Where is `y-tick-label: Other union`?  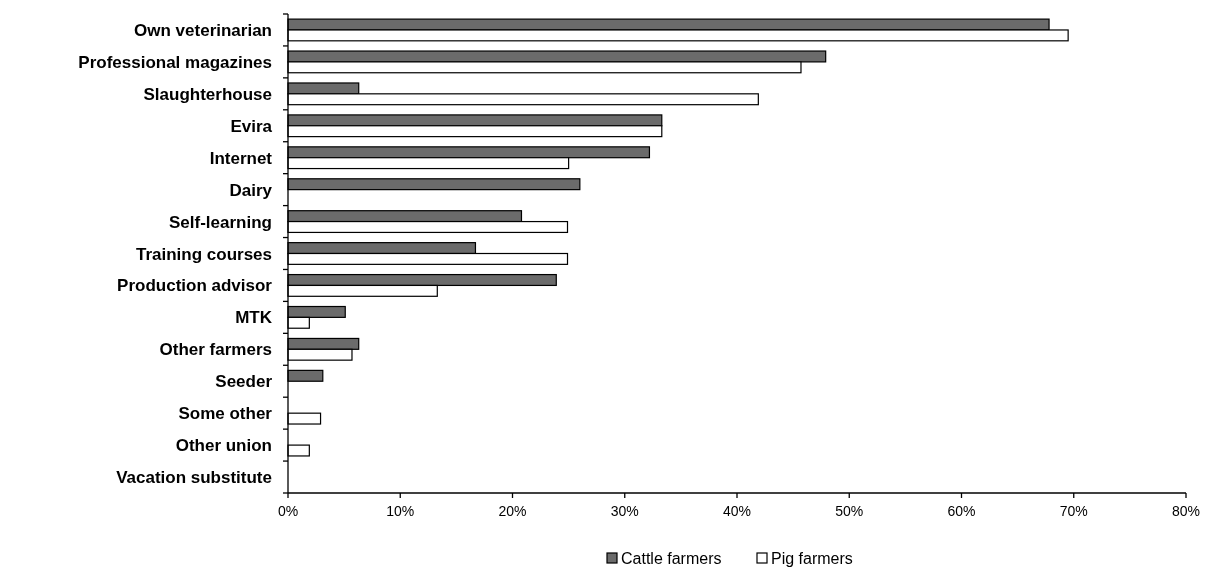
y-tick-label: Other union is located at coordinates (223, 446).